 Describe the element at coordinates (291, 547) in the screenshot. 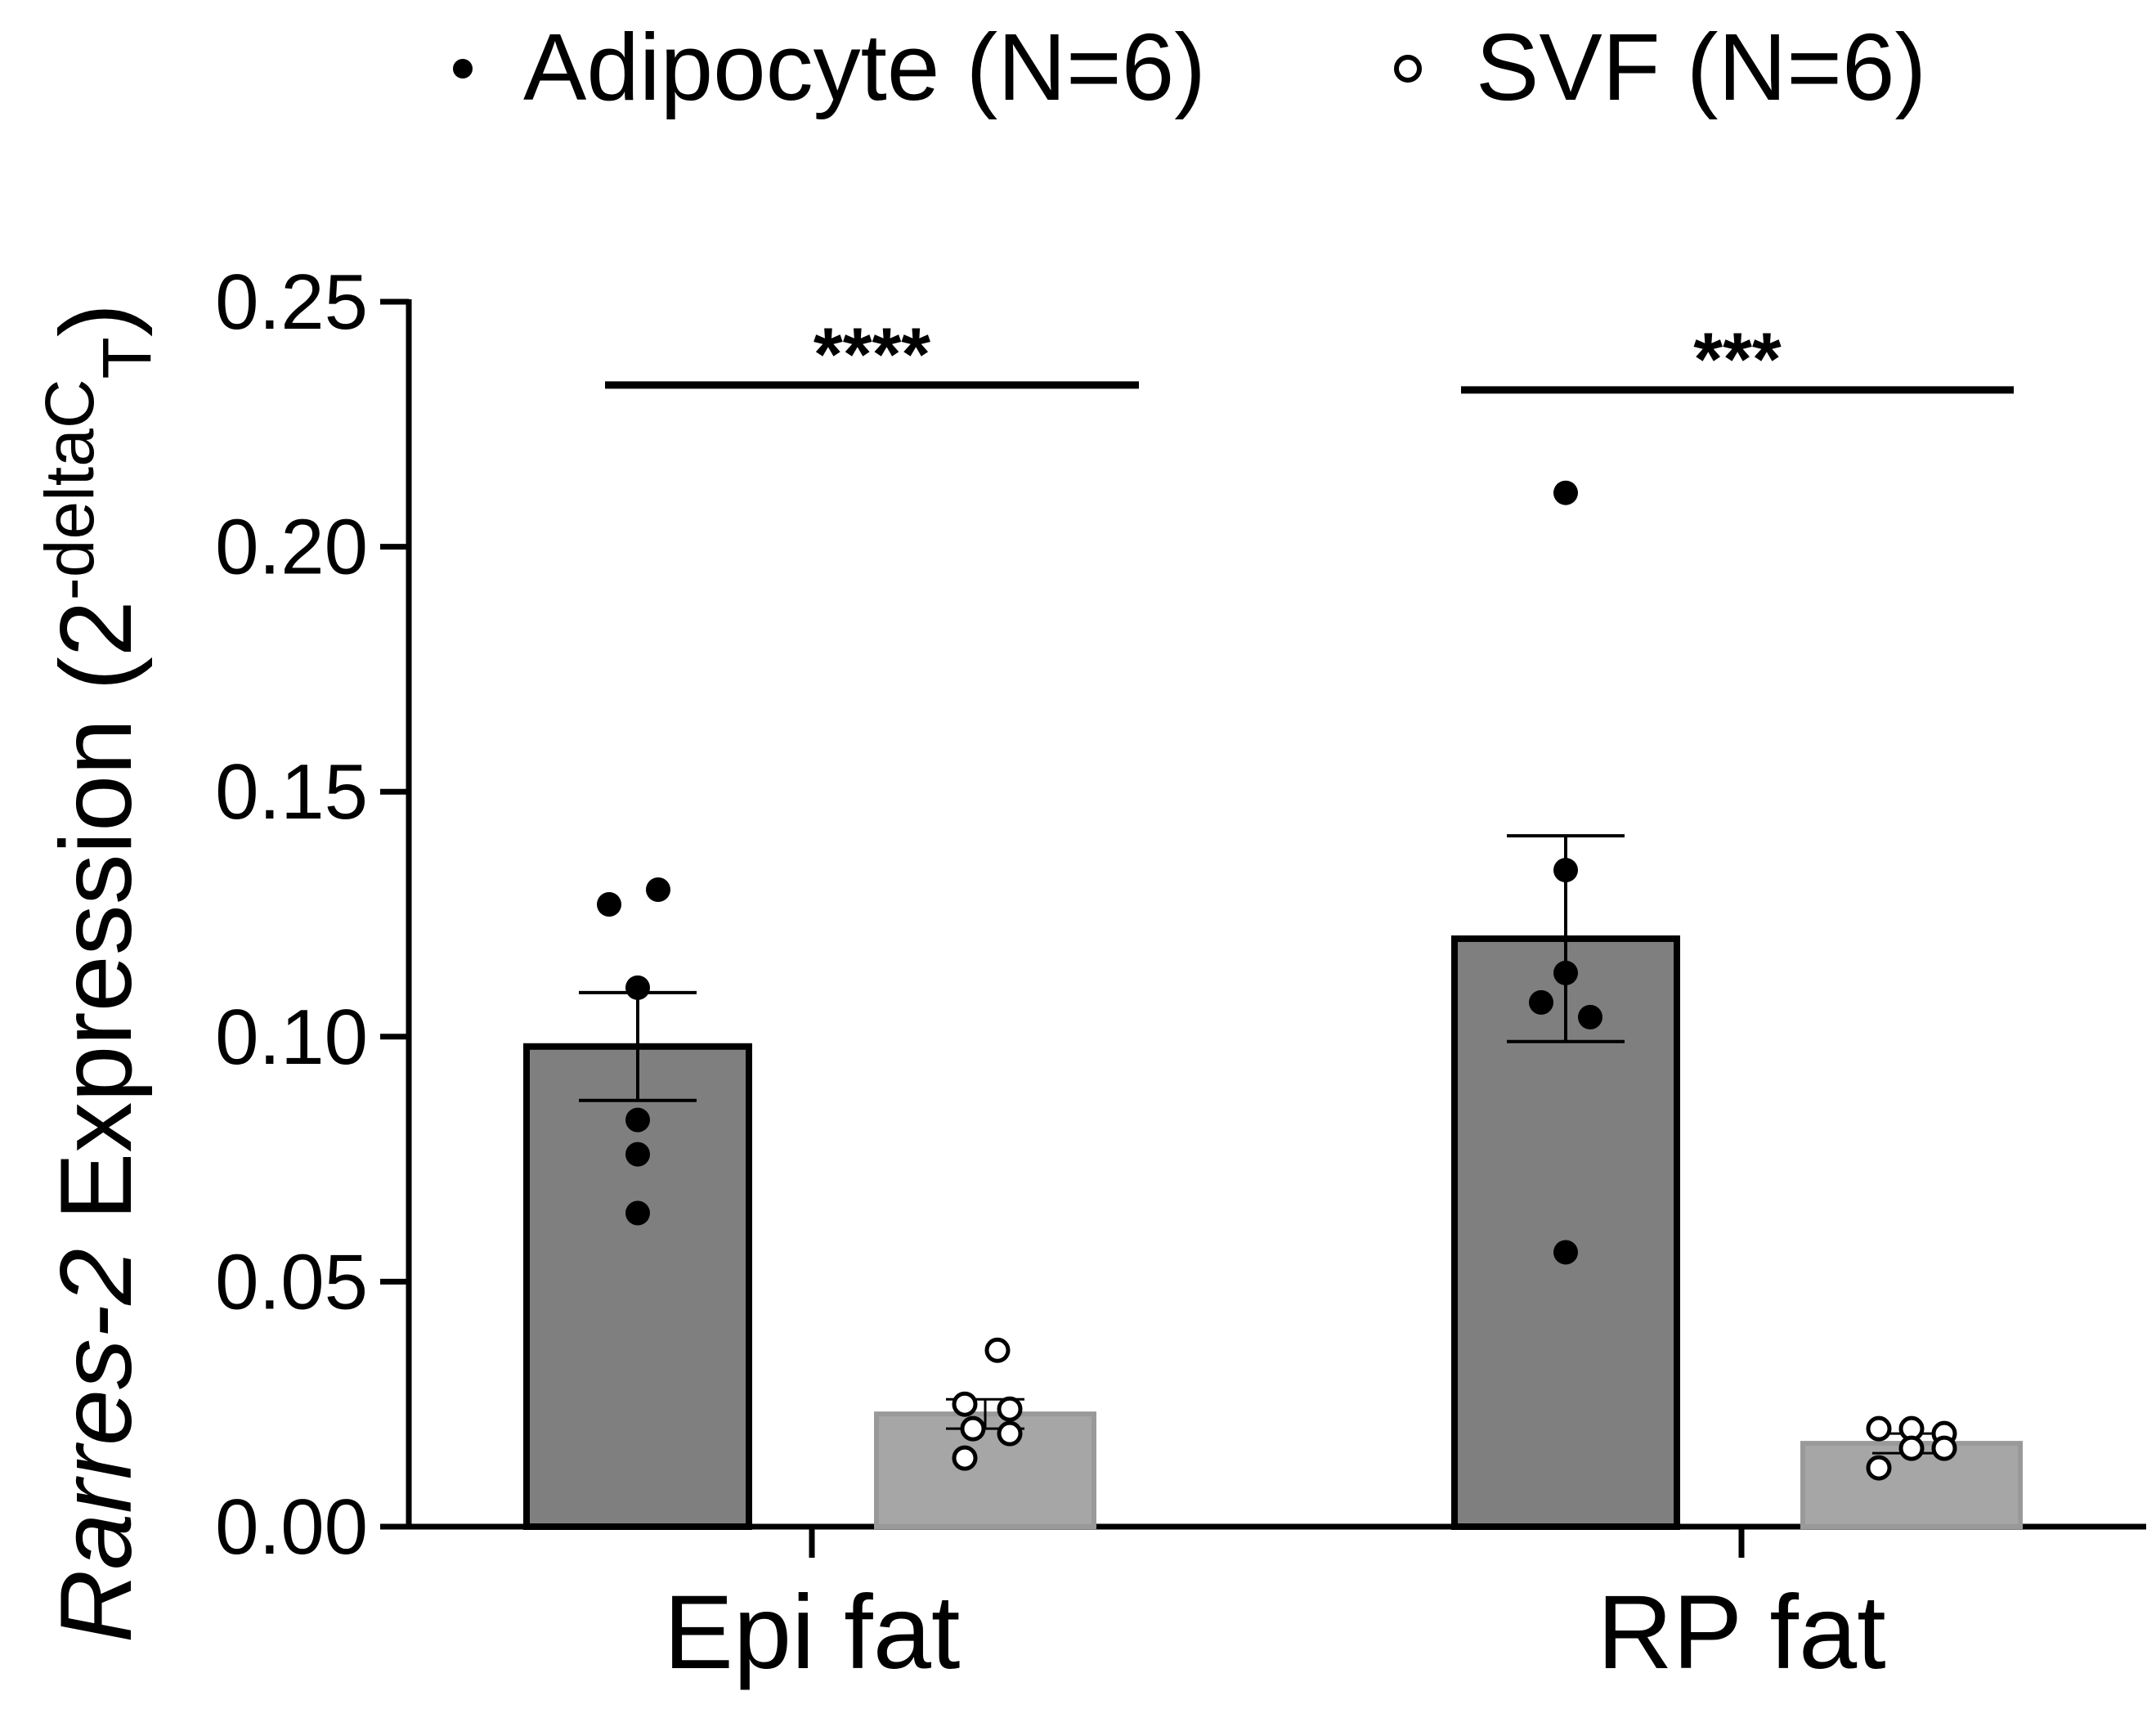

I see `y-tick-label: 0.20` at that location.